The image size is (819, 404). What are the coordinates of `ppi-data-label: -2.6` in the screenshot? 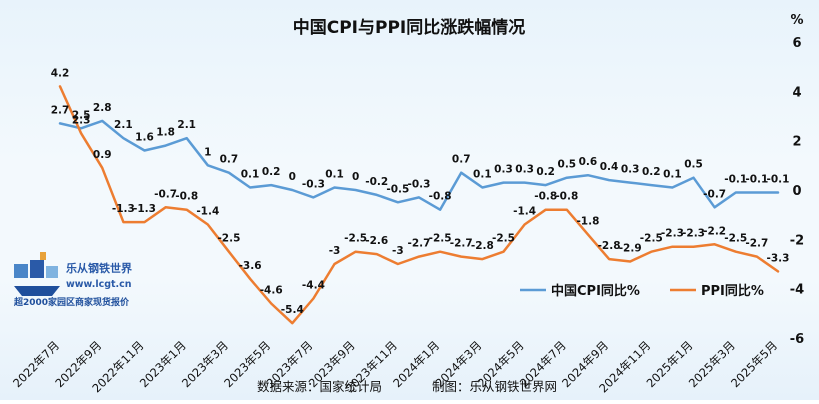 It's located at (376, 241).